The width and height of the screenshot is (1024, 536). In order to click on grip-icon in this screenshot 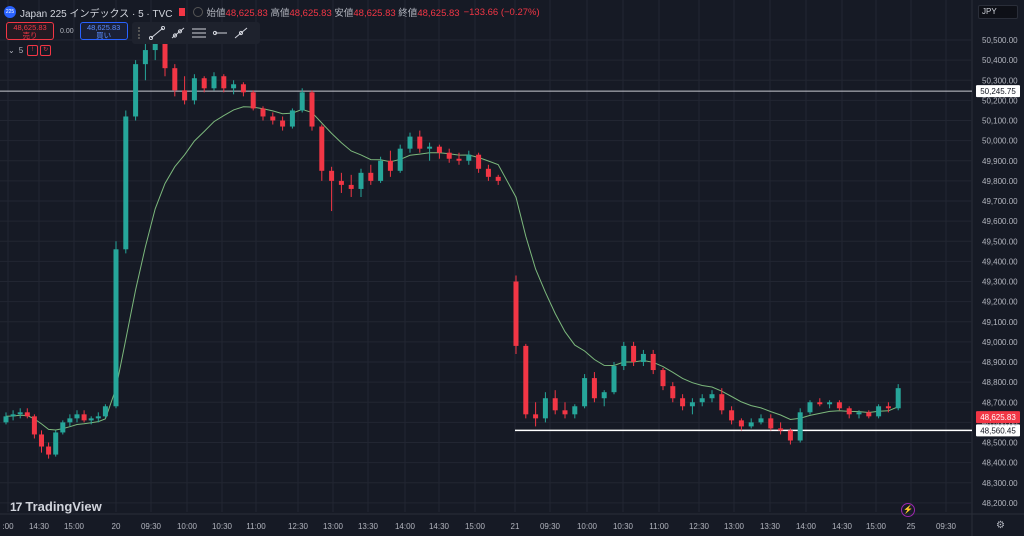, I will do `click(141, 33)`.